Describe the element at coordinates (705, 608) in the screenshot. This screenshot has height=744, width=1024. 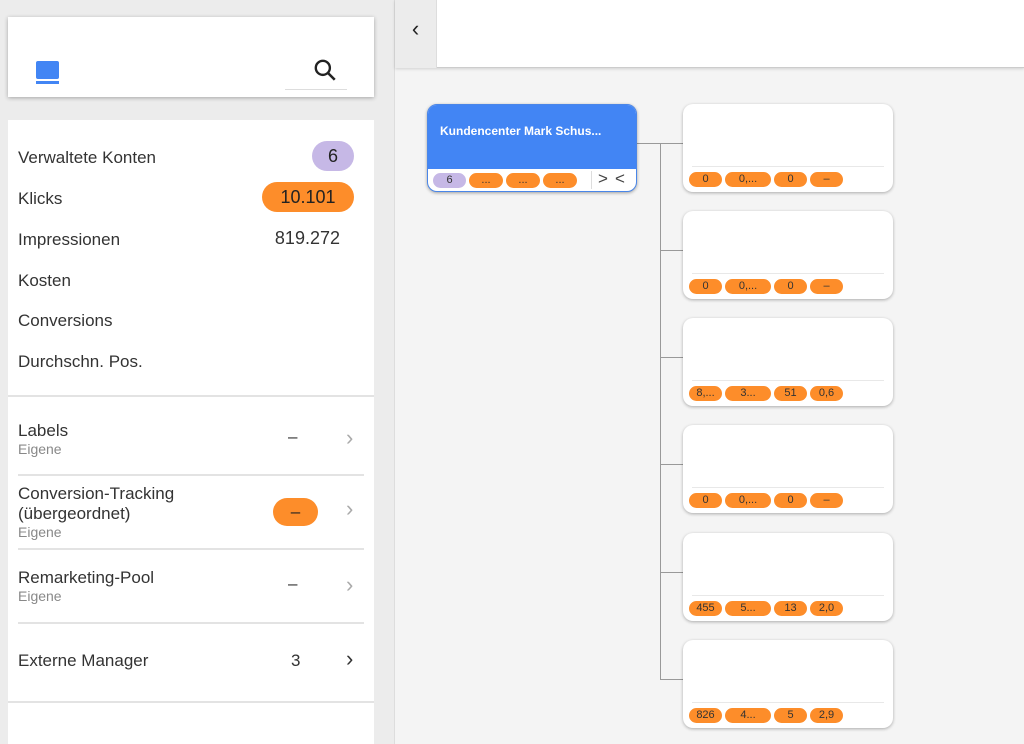
I see `metric-pill: 455` at that location.